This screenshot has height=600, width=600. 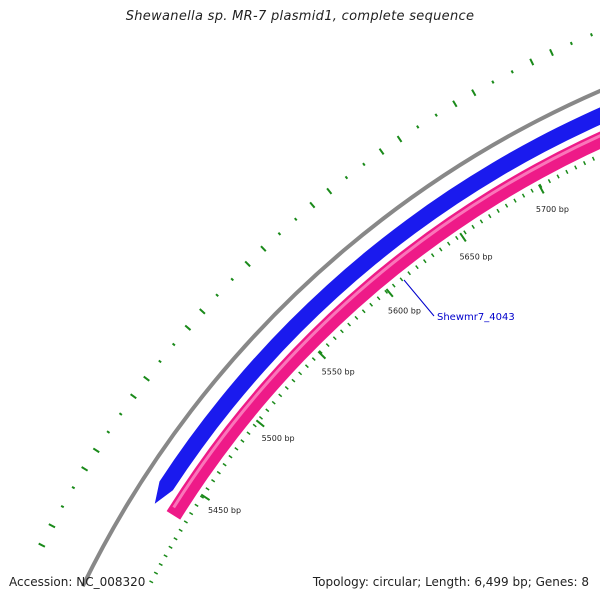 What do you see at coordinates (475, 256) in the screenshot?
I see `tick-label: 5650 bp` at bounding box center [475, 256].